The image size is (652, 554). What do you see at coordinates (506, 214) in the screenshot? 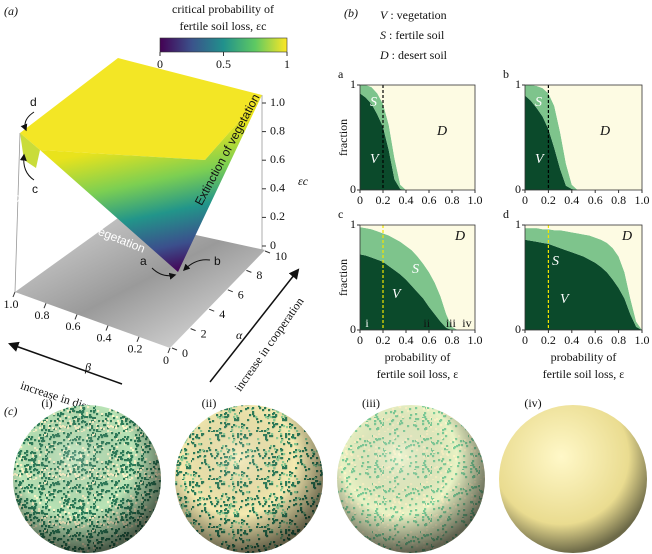
I see `panel-letter: d` at bounding box center [506, 214].